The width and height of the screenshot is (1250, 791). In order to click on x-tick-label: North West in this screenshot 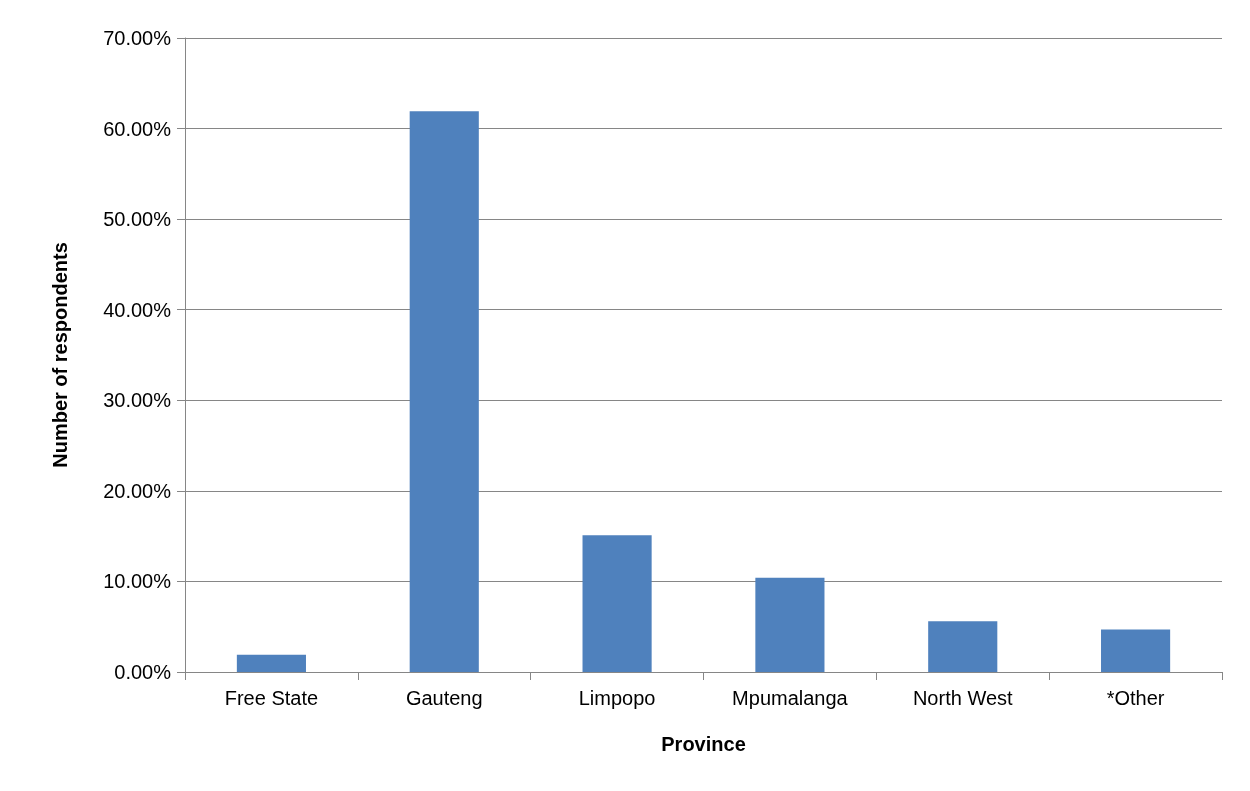, I will do `click(963, 698)`.